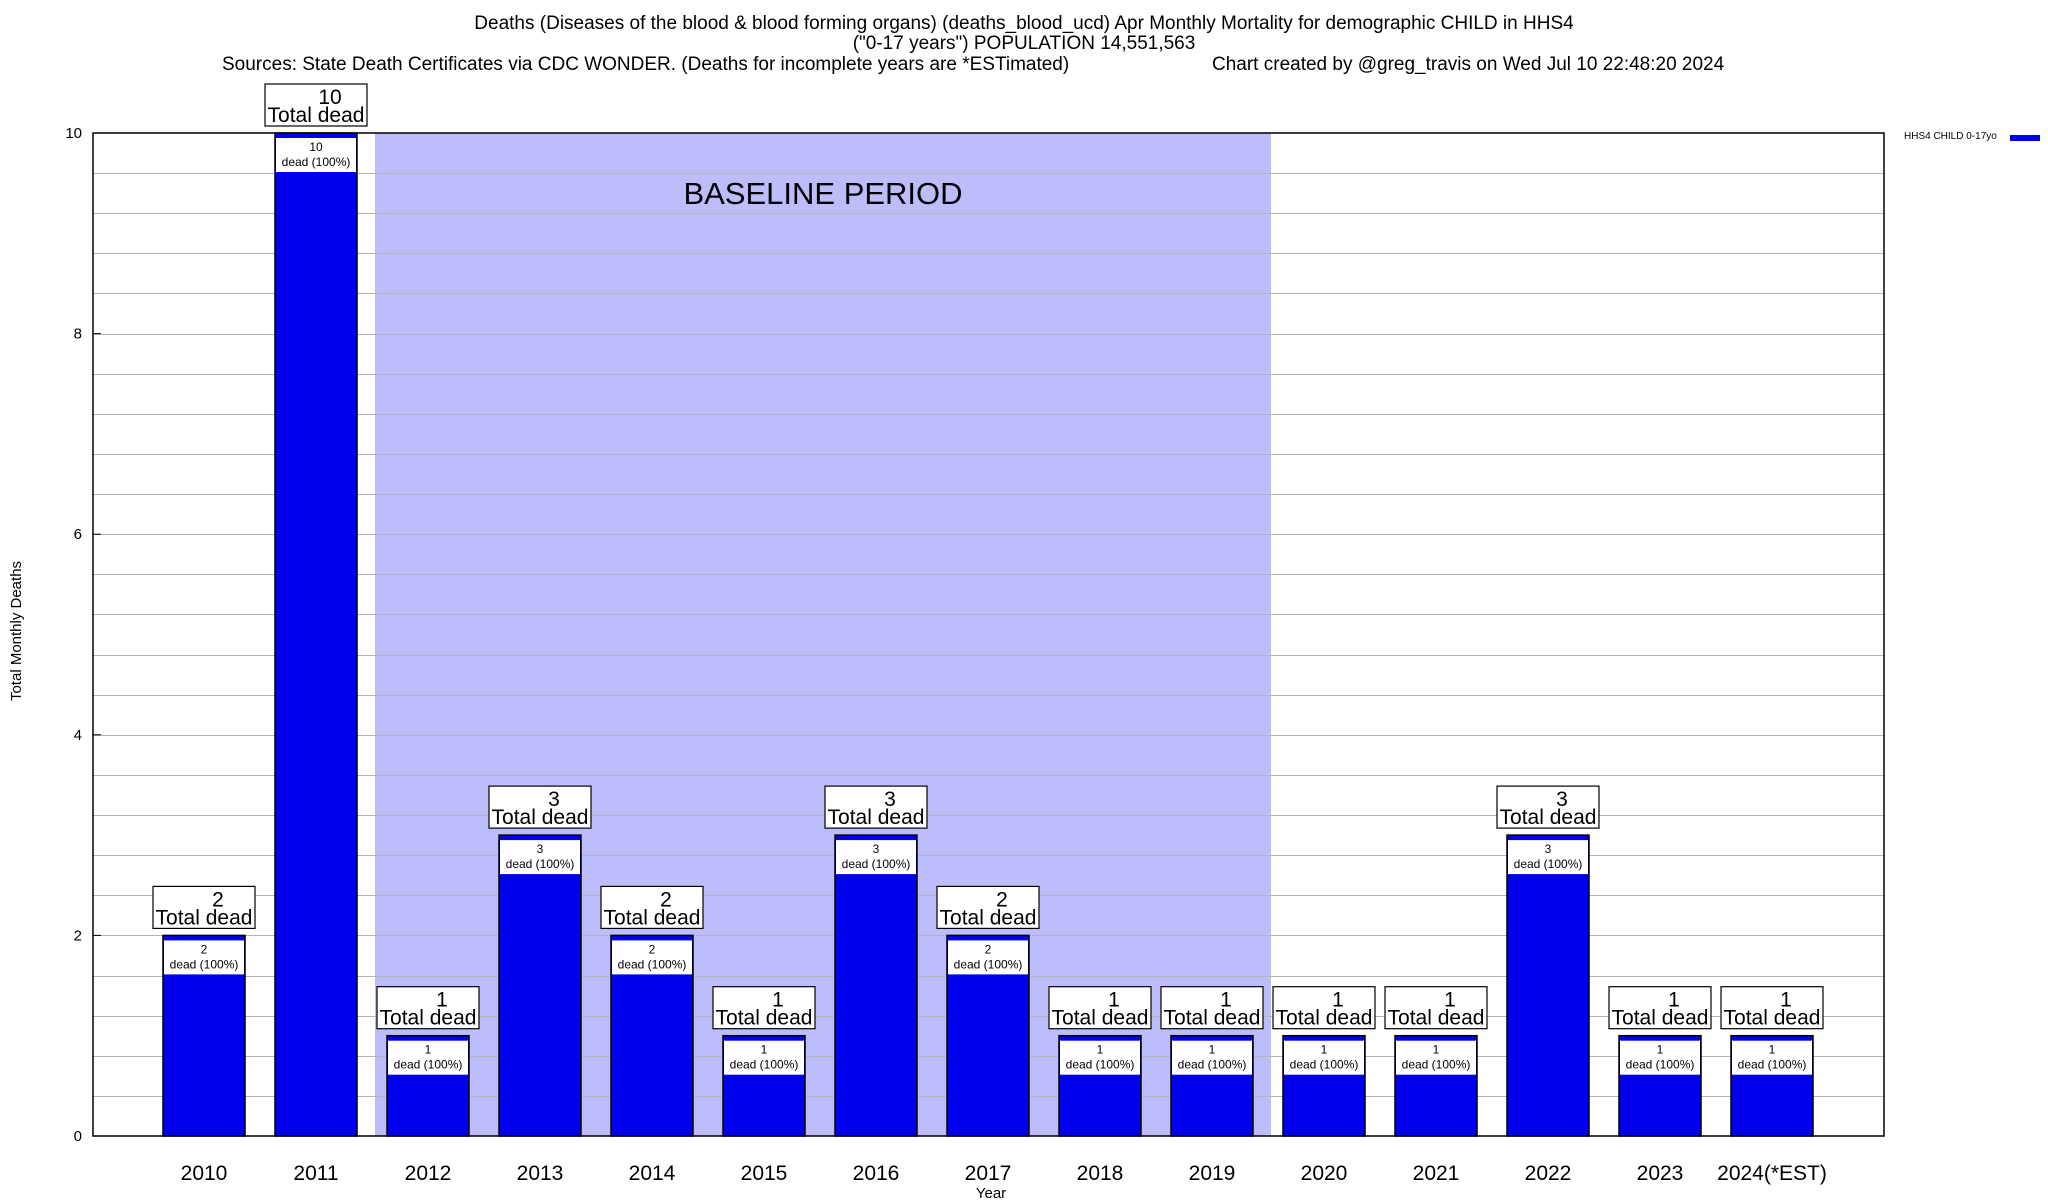 Image resolution: width=2048 pixels, height=1200 pixels. I want to click on x-tick-label: 2016, so click(876, 1173).